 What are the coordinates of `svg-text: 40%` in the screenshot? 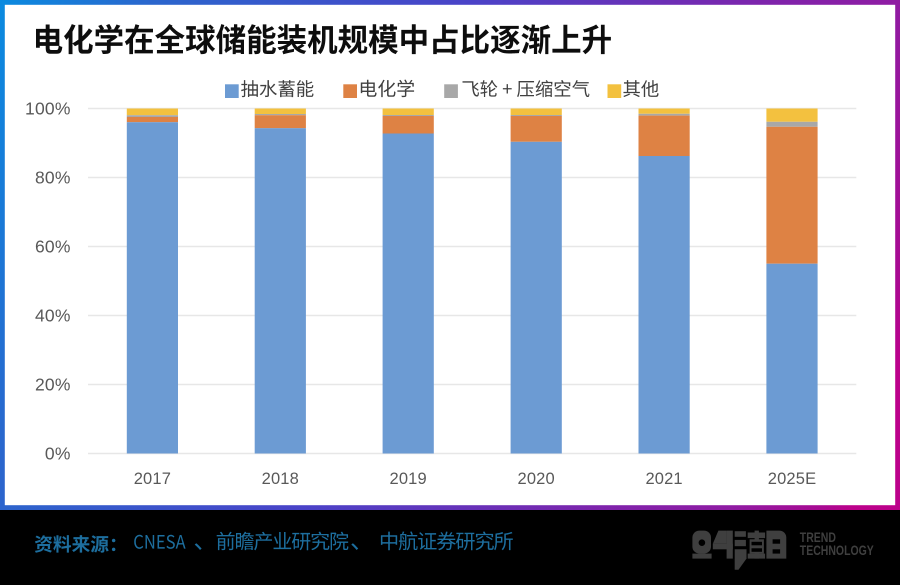 It's located at (53, 315).